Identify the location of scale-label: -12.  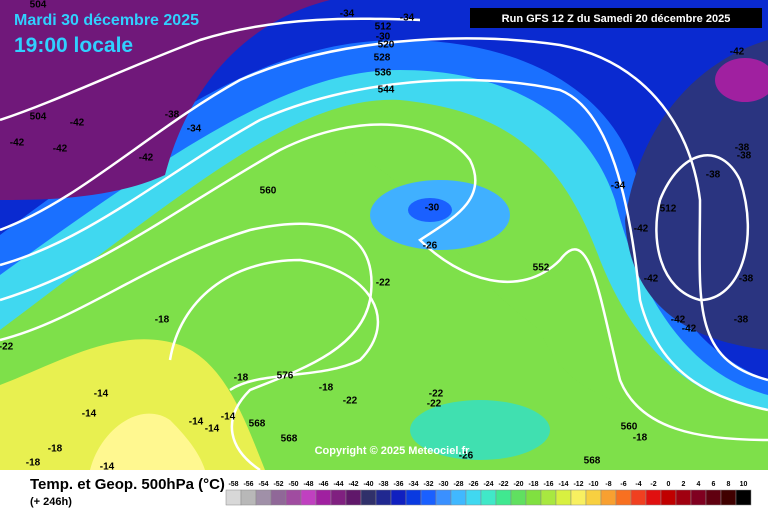
(578, 484).